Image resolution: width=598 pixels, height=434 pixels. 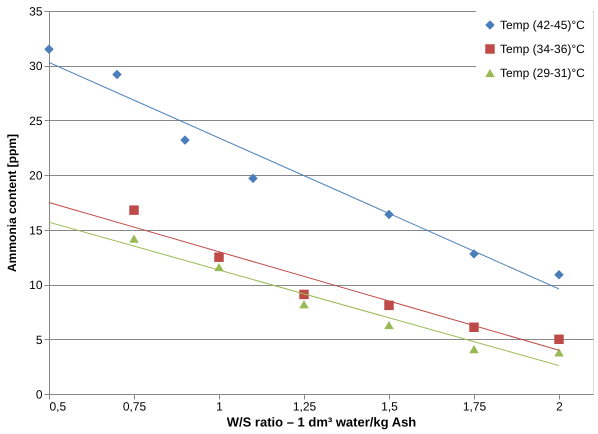 I want to click on y-tick-label: 0, so click(x=39, y=395).